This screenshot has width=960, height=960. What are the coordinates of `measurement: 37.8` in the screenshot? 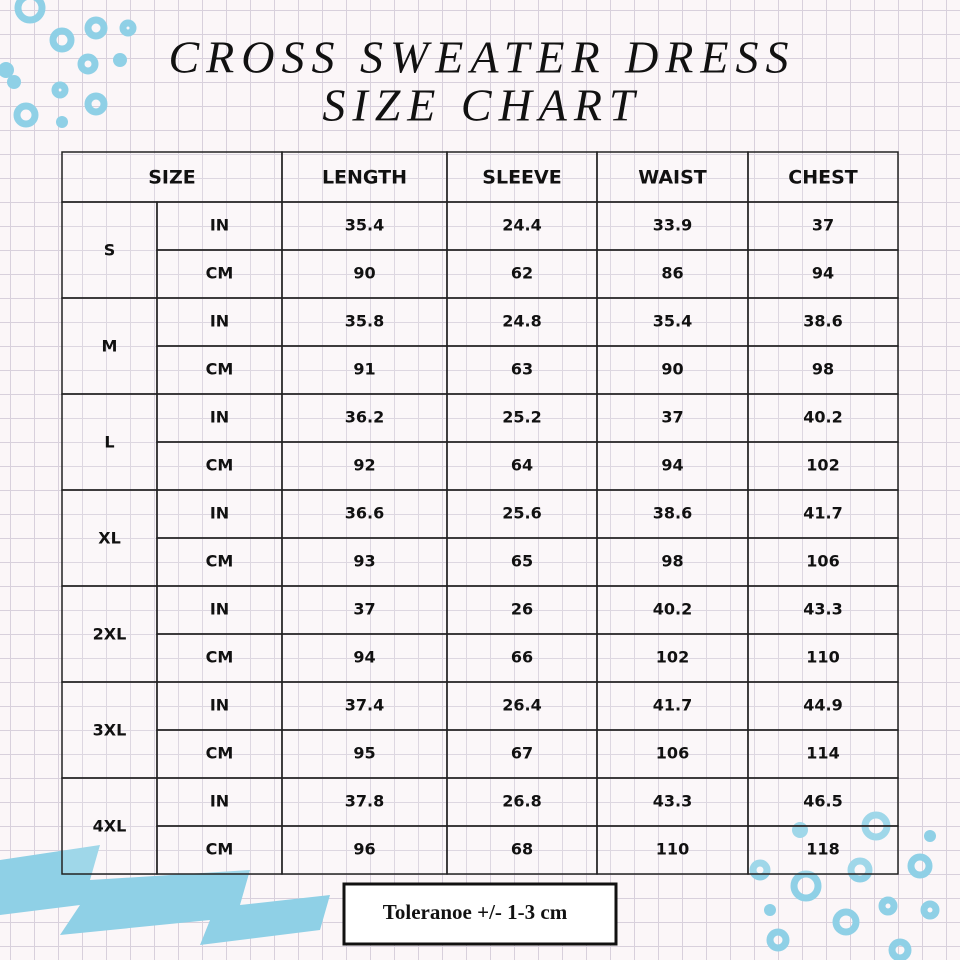 It's located at (364, 801).